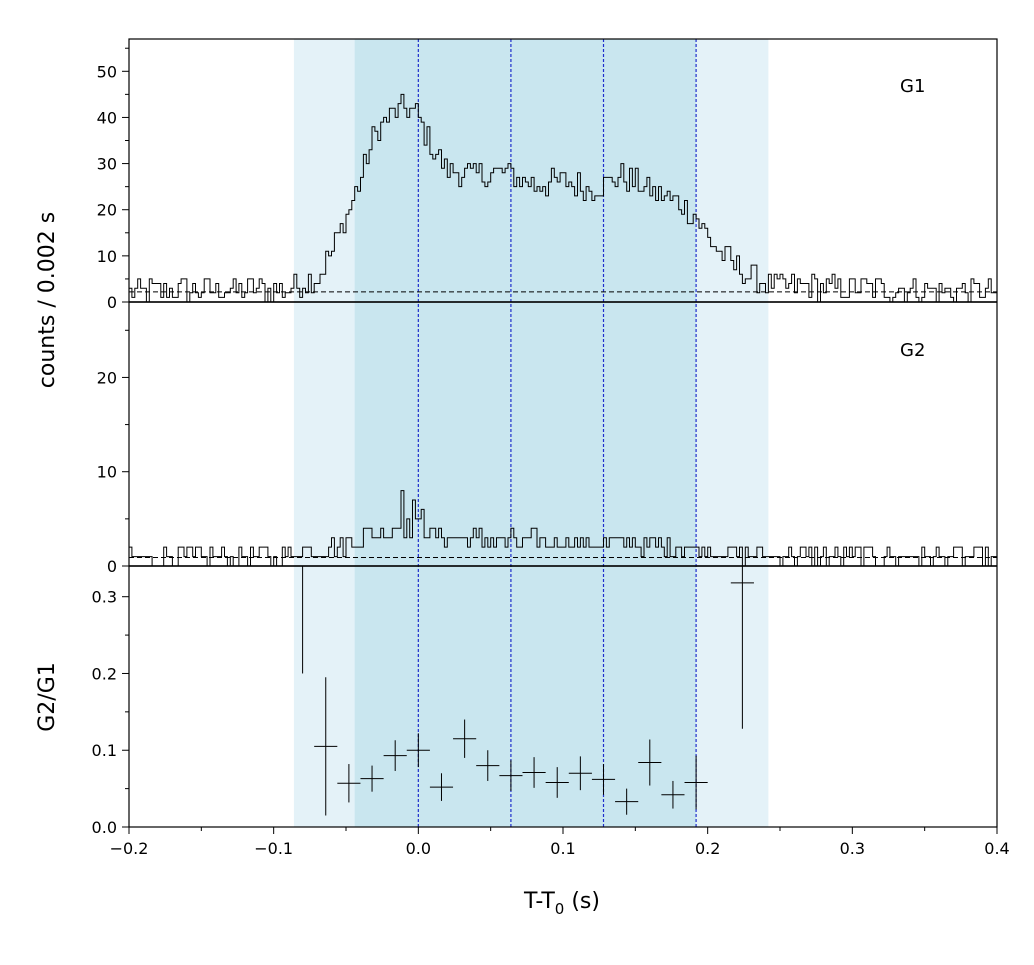 This screenshot has height=965, width=1034. Describe the element at coordinates (47, 697) in the screenshot. I see `ratio-y-axis-title: G2/G1` at that location.